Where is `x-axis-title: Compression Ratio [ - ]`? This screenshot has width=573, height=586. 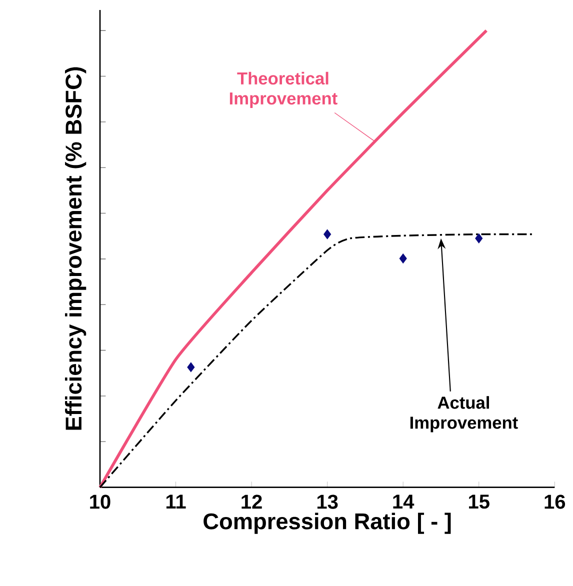
x-axis-title: Compression Ratio [ - ] is located at coordinates (327, 523).